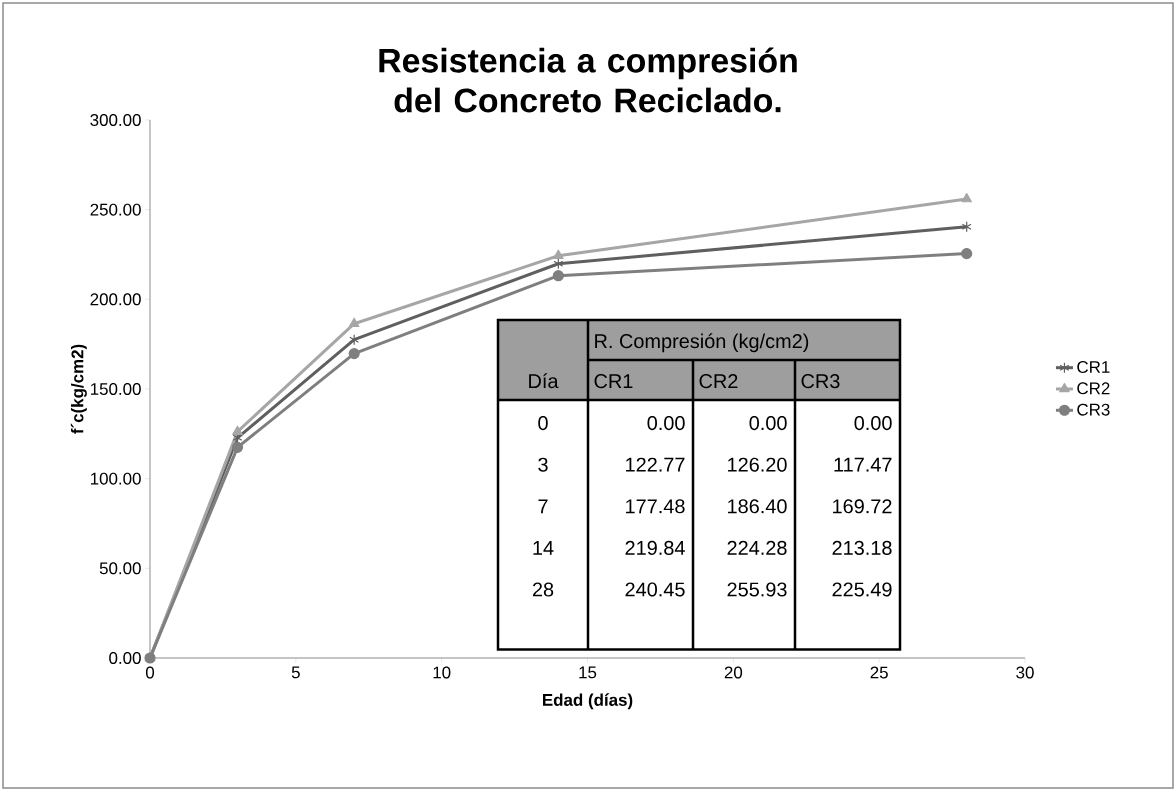 Image resolution: width=1176 pixels, height=791 pixels. I want to click on y-tick-label: 50.00, so click(120, 568).